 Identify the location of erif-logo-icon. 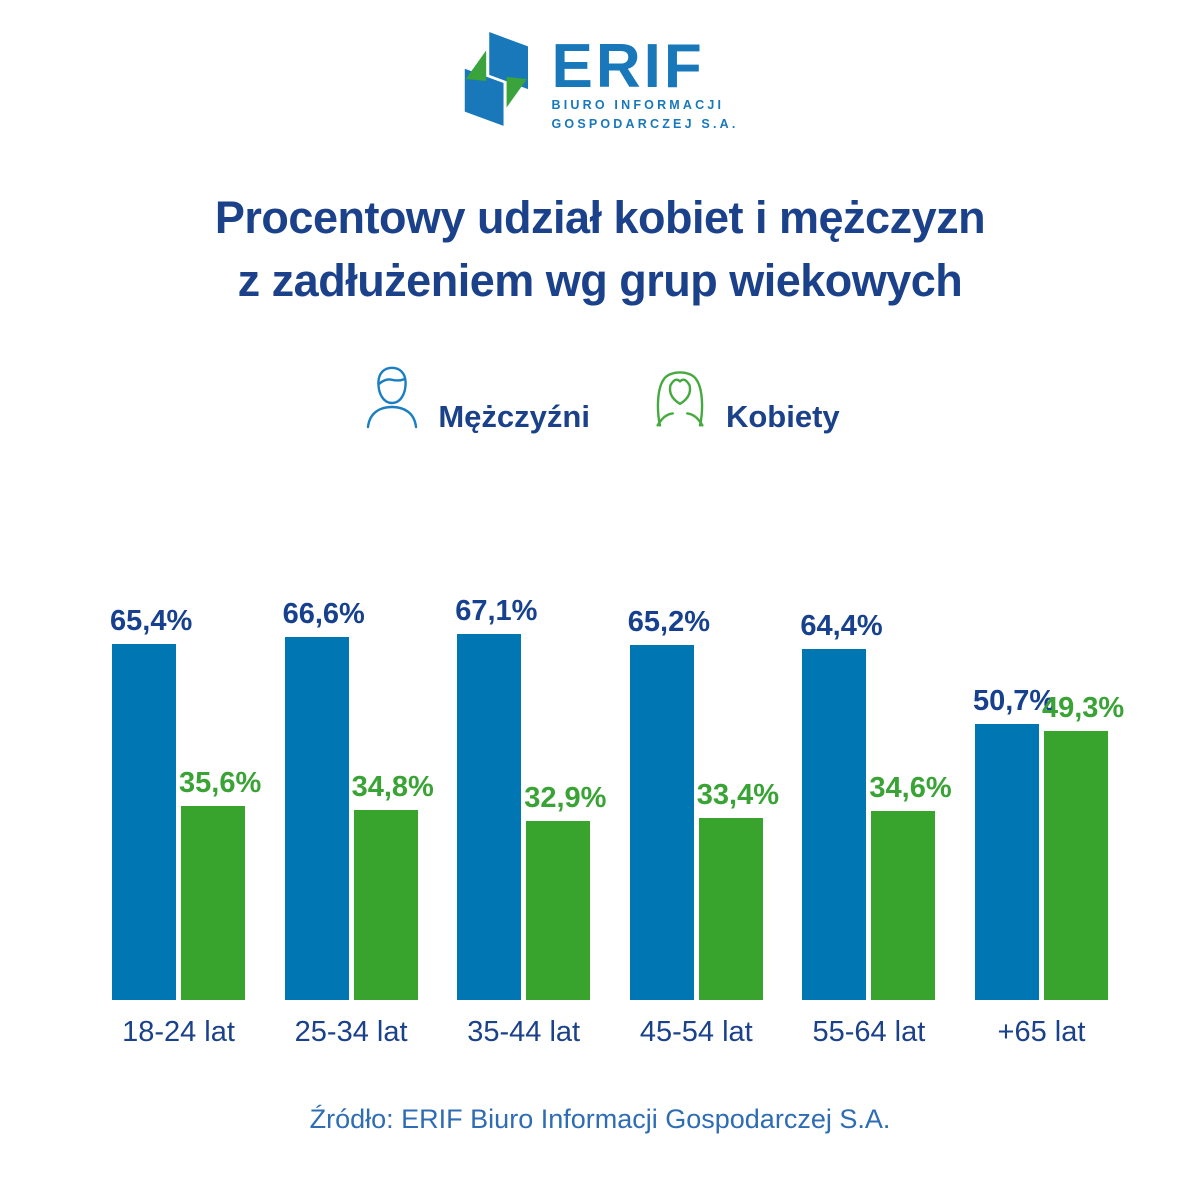
(496, 79).